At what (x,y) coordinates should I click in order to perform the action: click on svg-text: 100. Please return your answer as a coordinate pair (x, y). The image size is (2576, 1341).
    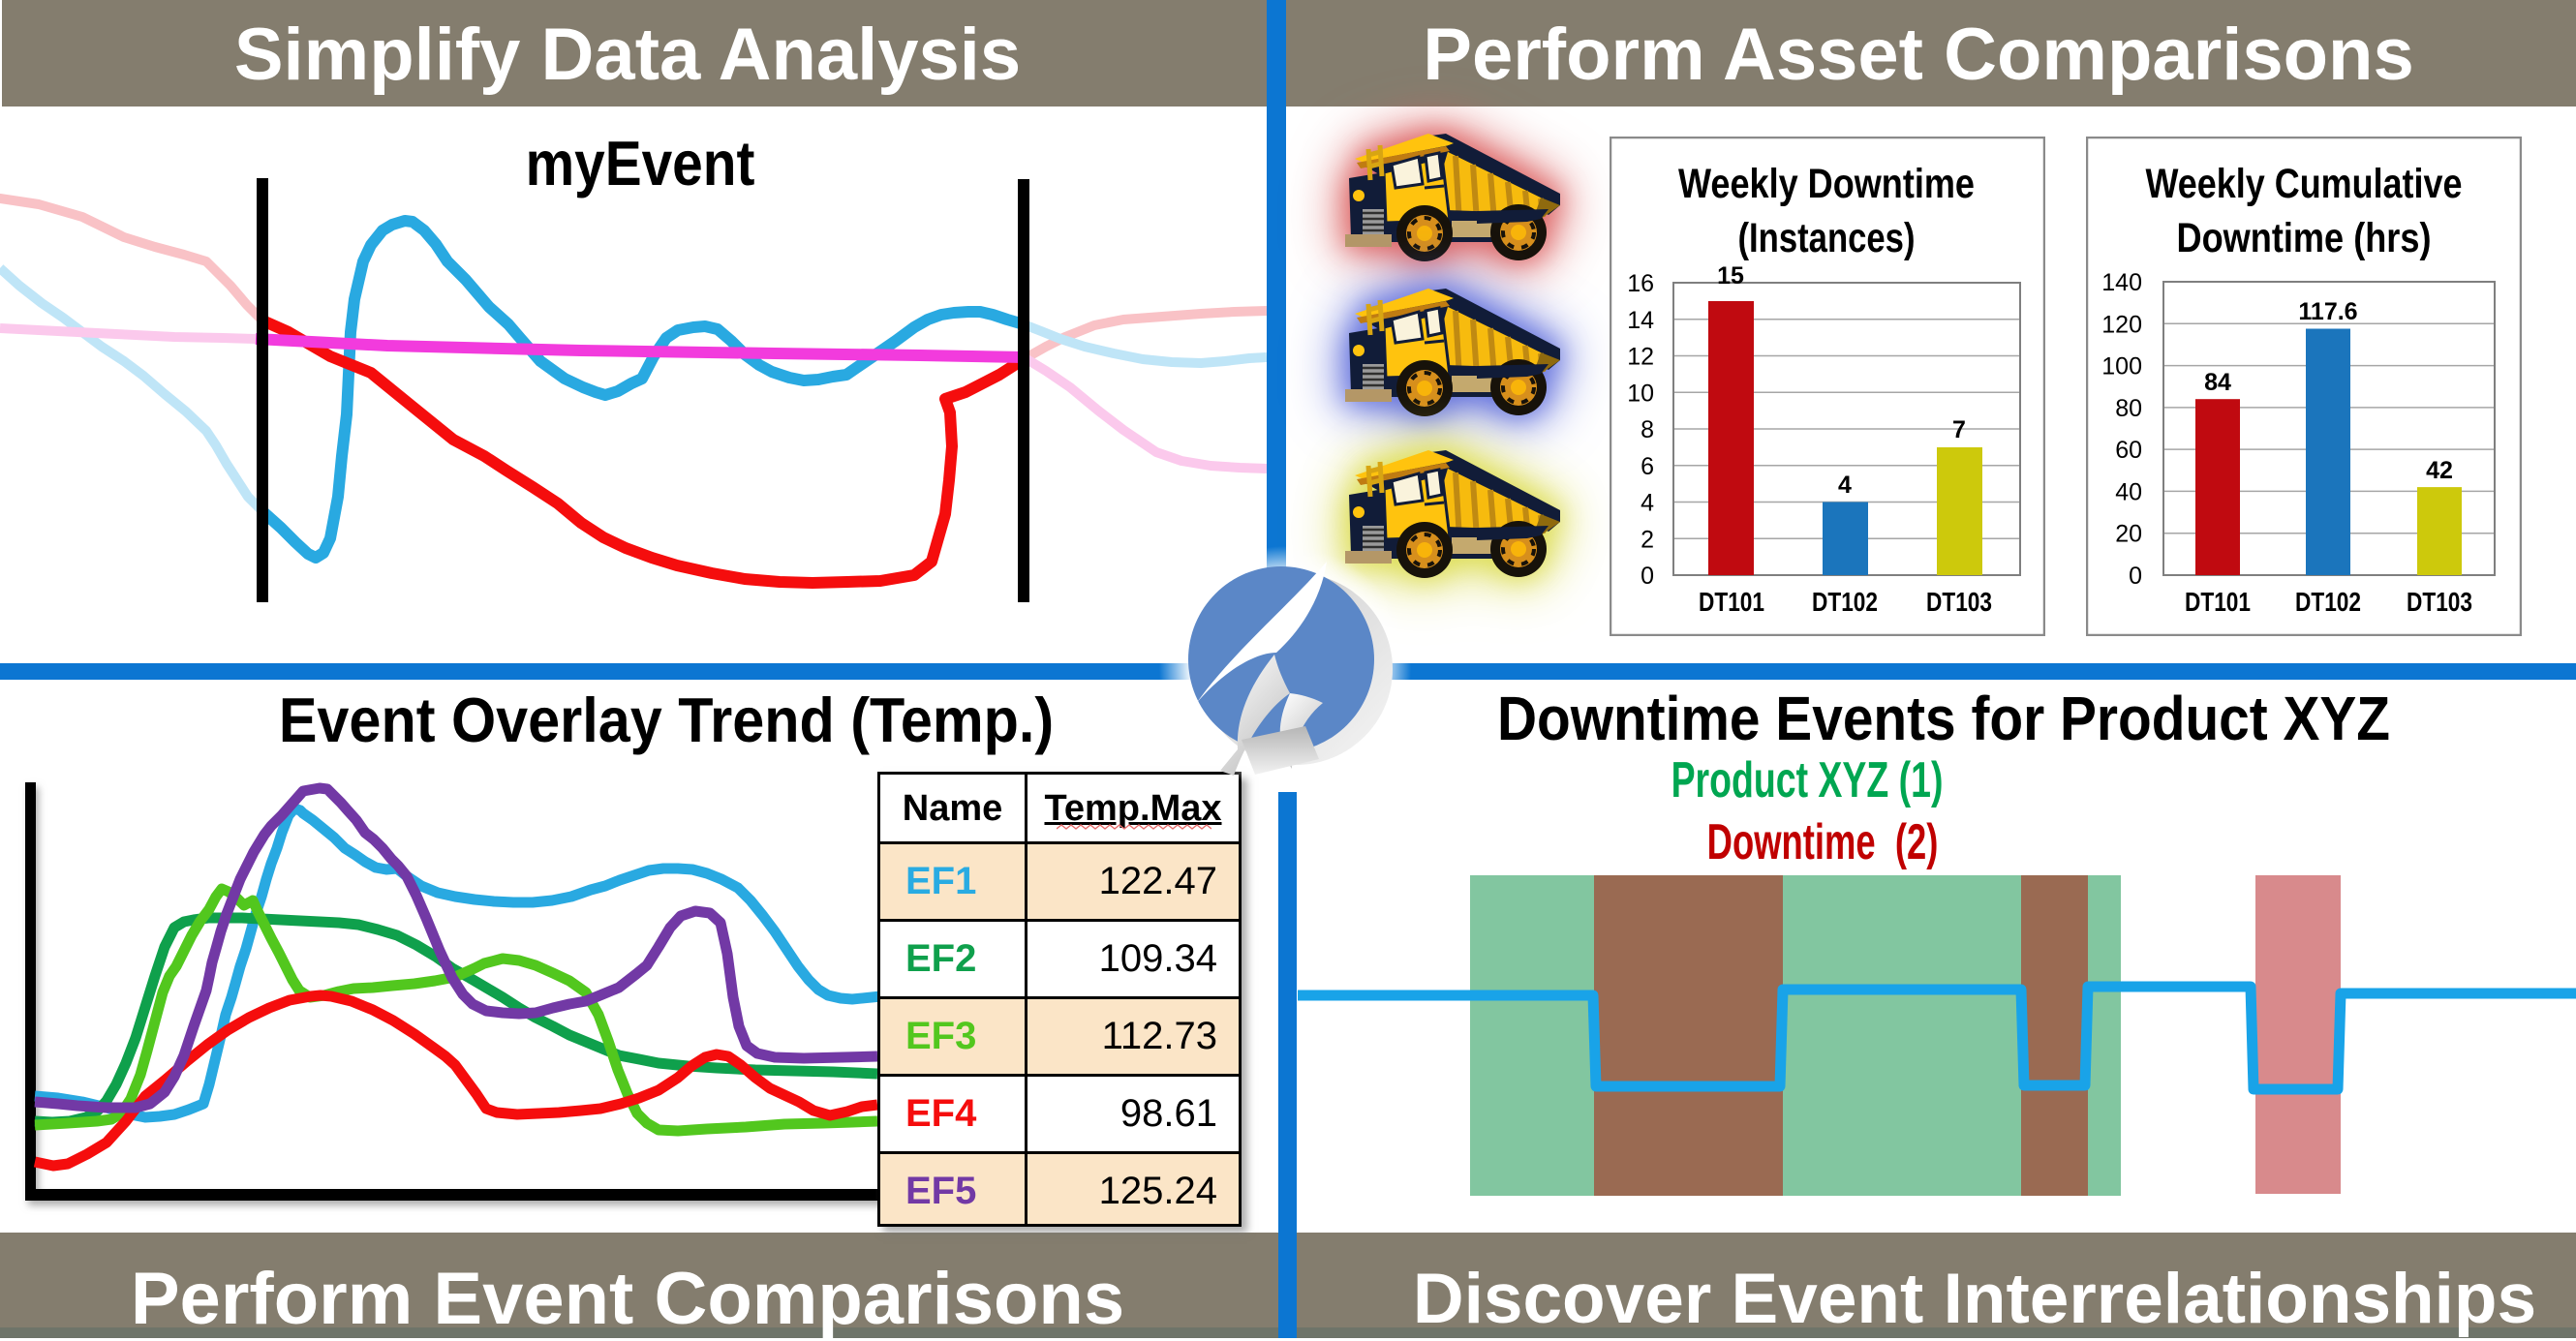
    Looking at the image, I should click on (2121, 367).